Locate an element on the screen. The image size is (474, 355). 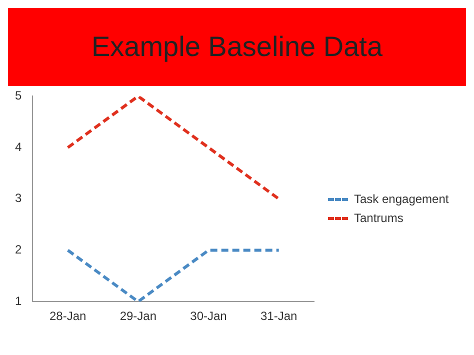
y-tick-label: 2 is located at coordinates (18, 249).